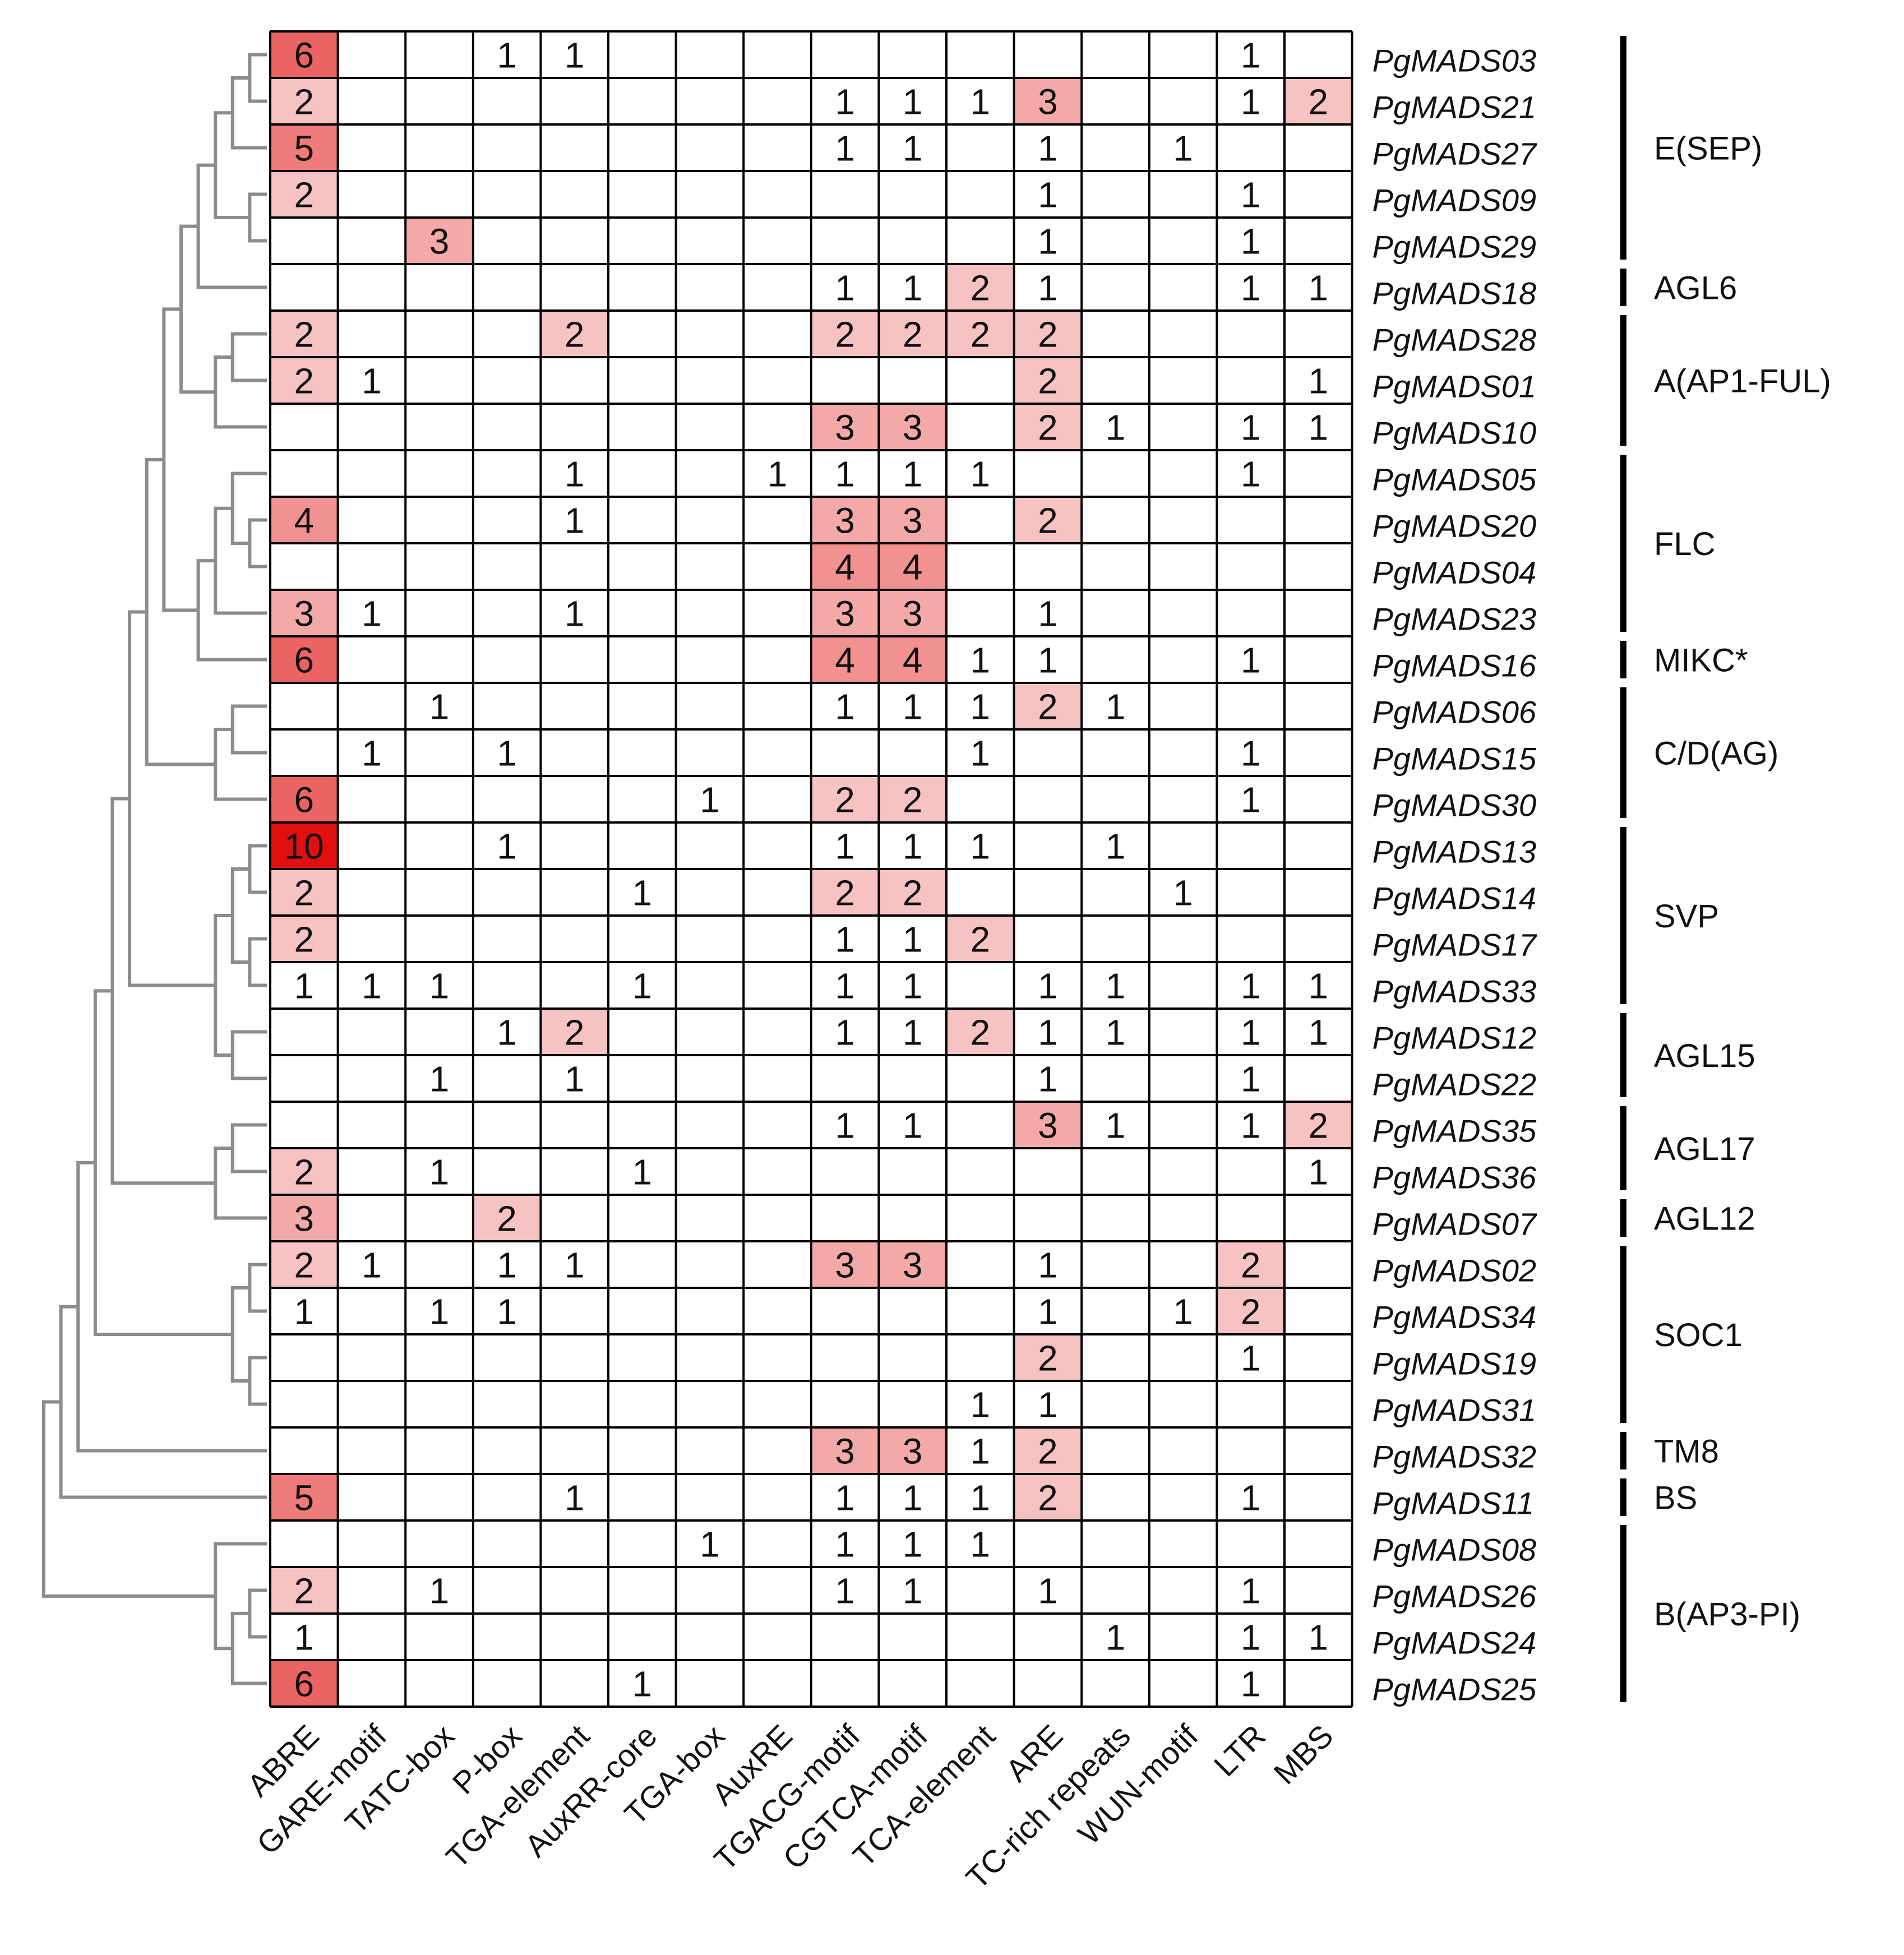  I want to click on heatmap-cell-r13-c9, so click(913, 660).